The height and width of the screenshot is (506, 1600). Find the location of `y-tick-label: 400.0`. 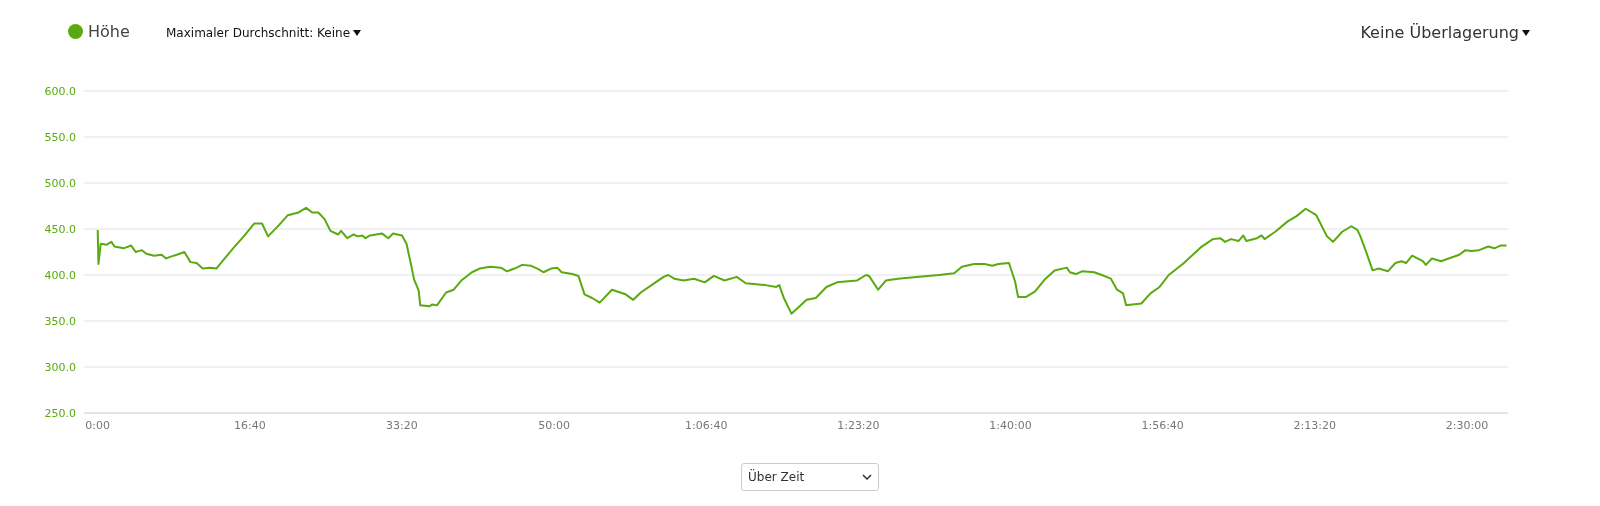

y-tick-label: 400.0 is located at coordinates (60, 275).